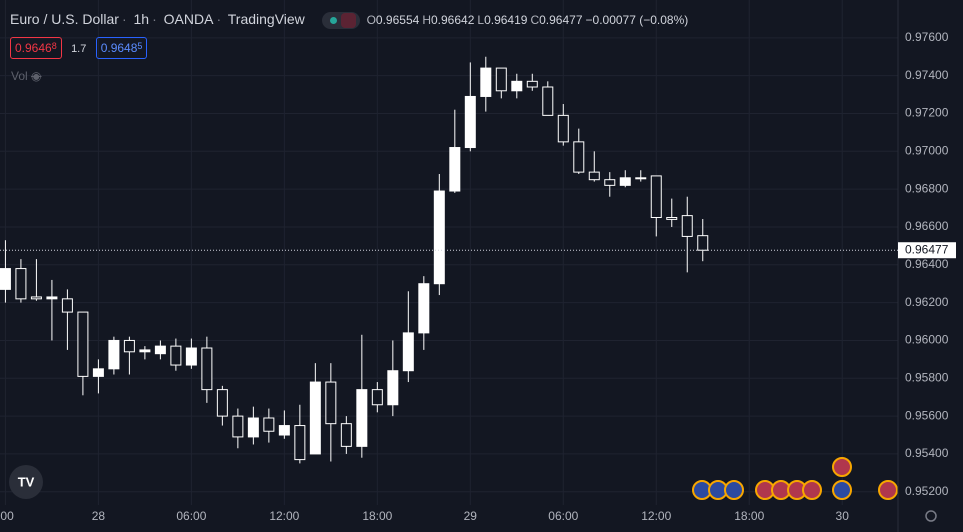 Image resolution: width=963 pixels, height=532 pixels. I want to click on sell-button: 0.96468, so click(36, 48).